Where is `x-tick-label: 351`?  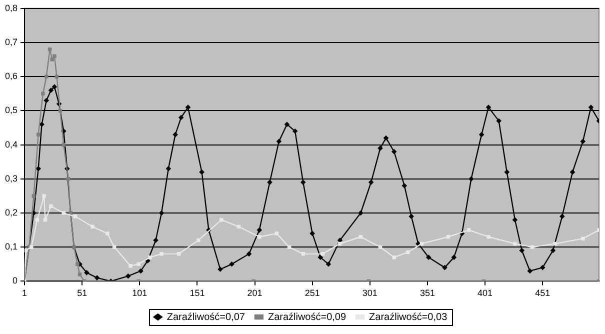
x-tick-label: 351 is located at coordinates (427, 293).